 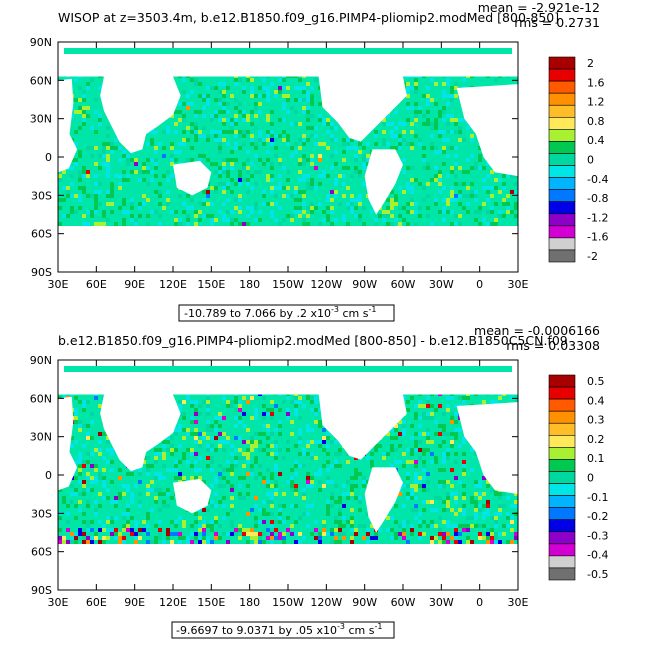 What do you see at coordinates (283, 630) in the screenshot?
I see `range-box: -9.6697 to 9.0371 by .05 x10-3 cm s-1` at bounding box center [283, 630].